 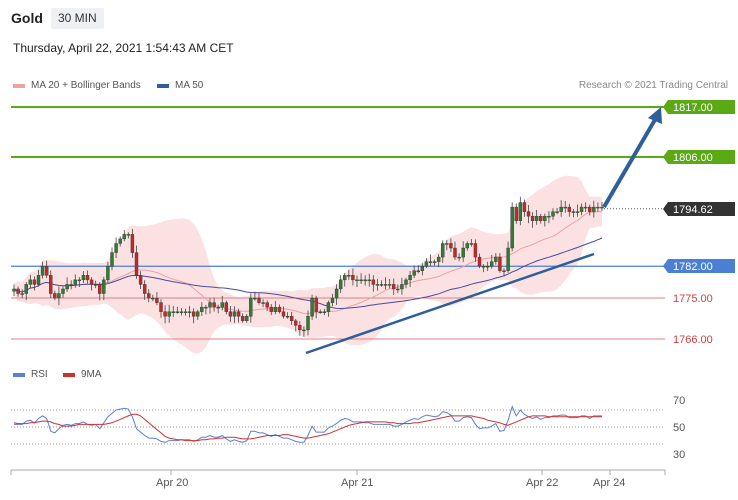 What do you see at coordinates (655, 115) in the screenshot?
I see `forecast-arrow-head` at bounding box center [655, 115].